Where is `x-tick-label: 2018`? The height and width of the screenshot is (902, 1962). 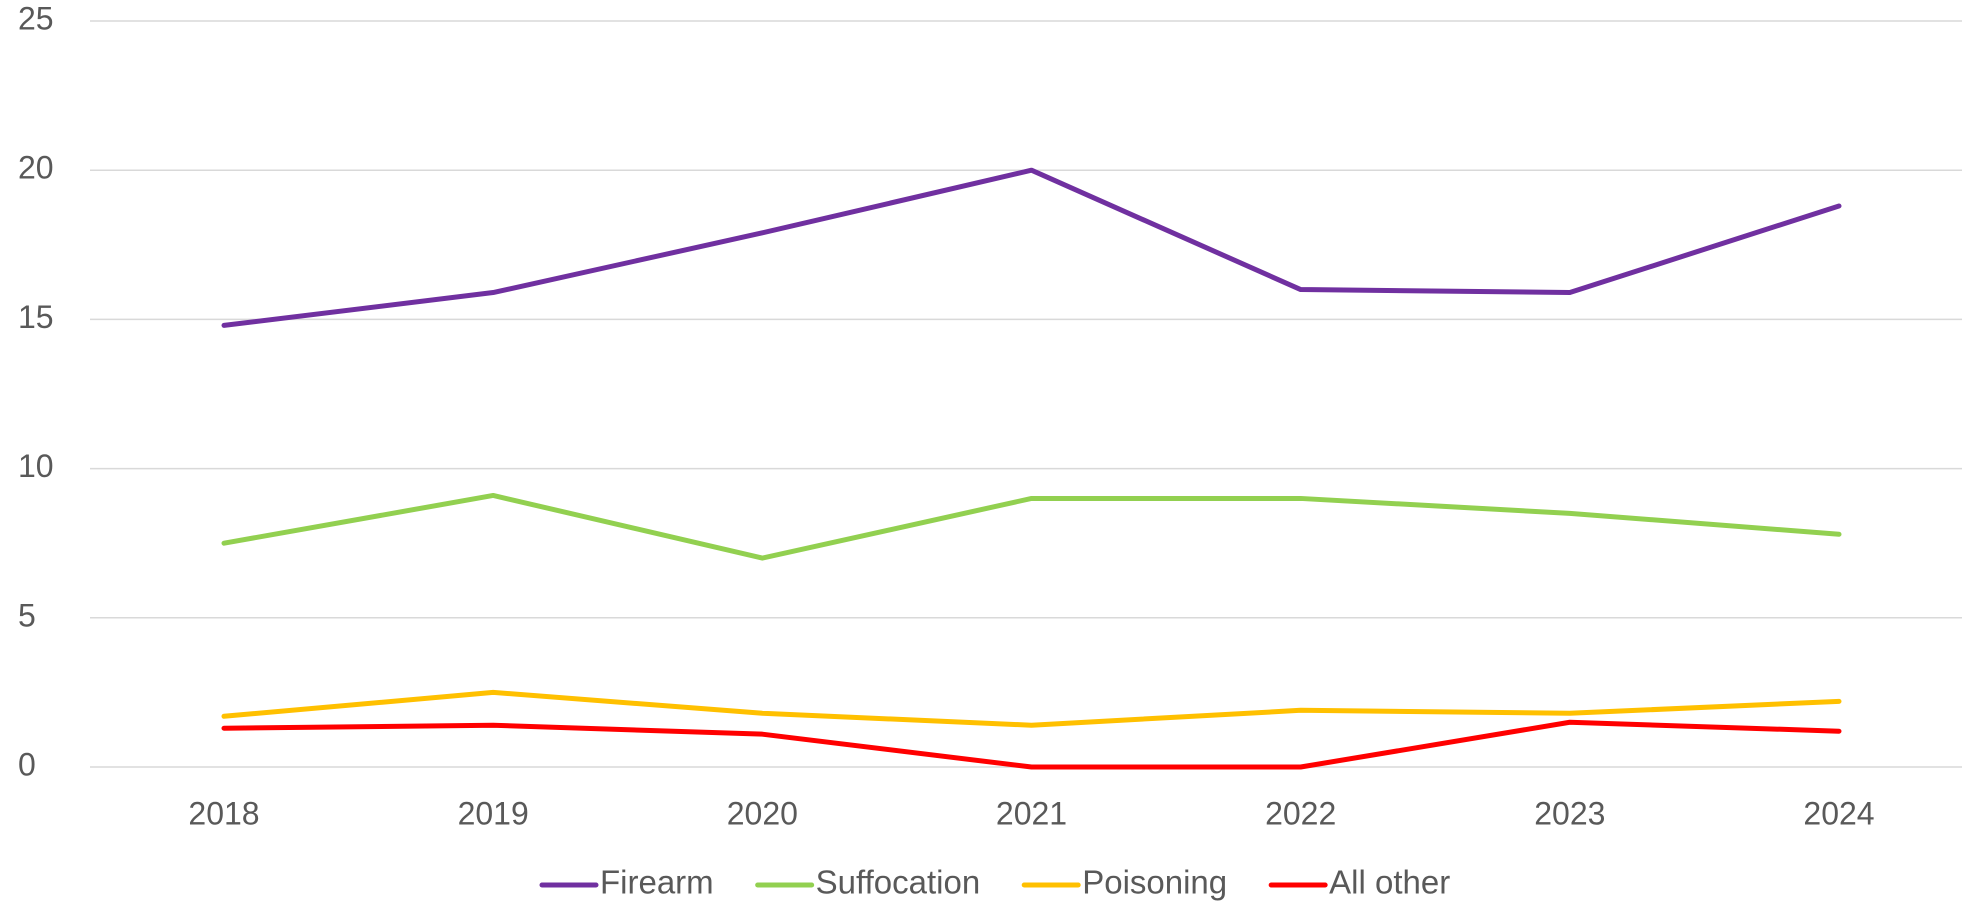
x-tick-label: 2018 is located at coordinates (223, 813).